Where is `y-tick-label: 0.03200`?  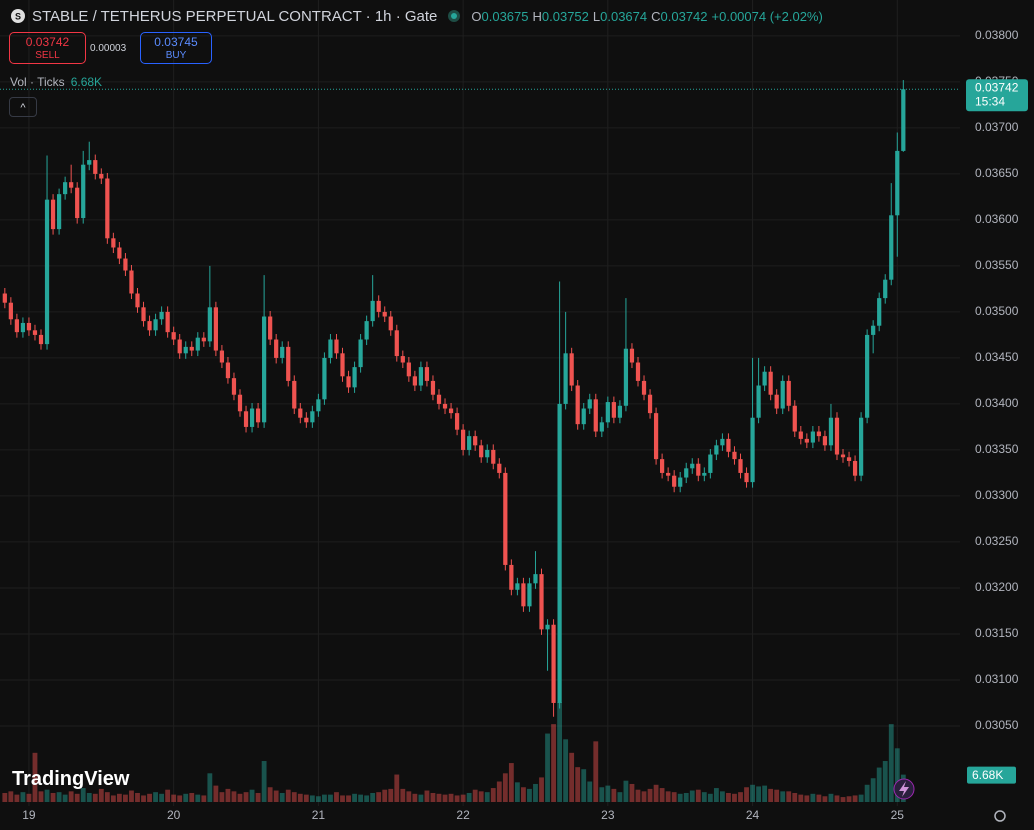 y-tick-label: 0.03200 is located at coordinates (997, 587).